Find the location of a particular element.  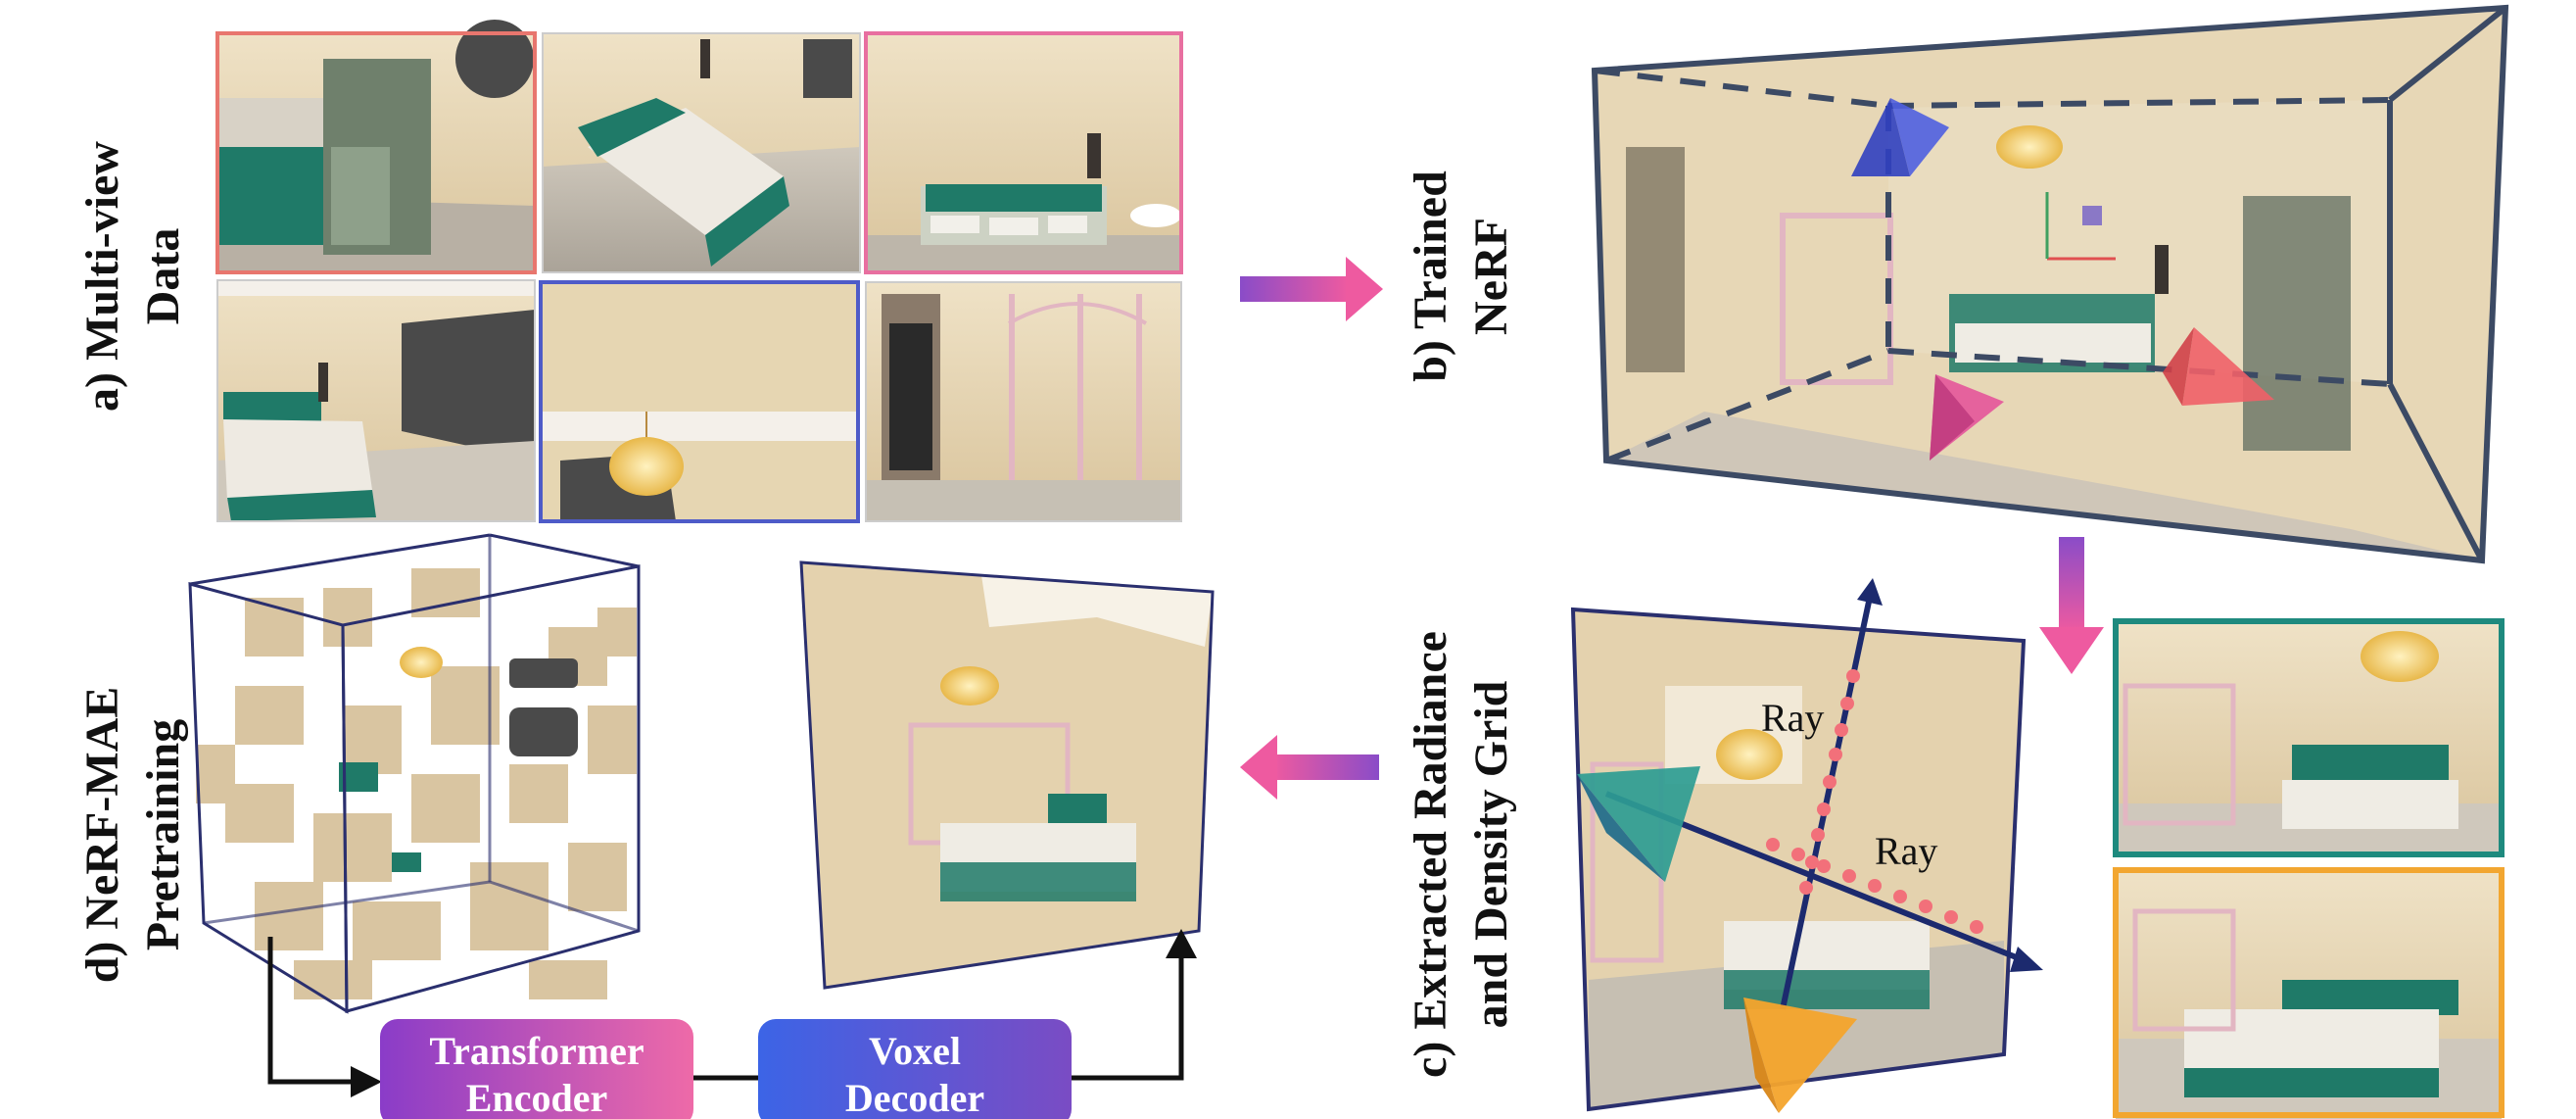

label-d-line2: Pretraining is located at coordinates (163, 834).